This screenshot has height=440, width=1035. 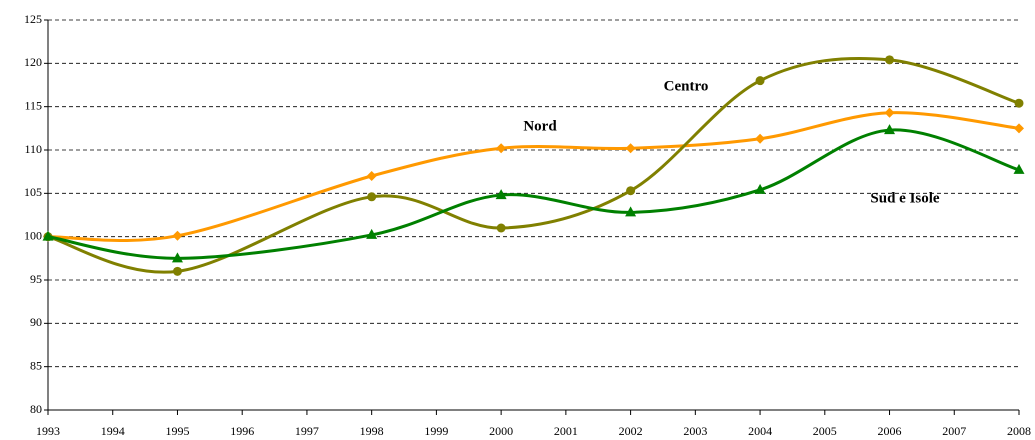 What do you see at coordinates (1019, 431) in the screenshot?
I see `x-tick-label: 2008` at bounding box center [1019, 431].